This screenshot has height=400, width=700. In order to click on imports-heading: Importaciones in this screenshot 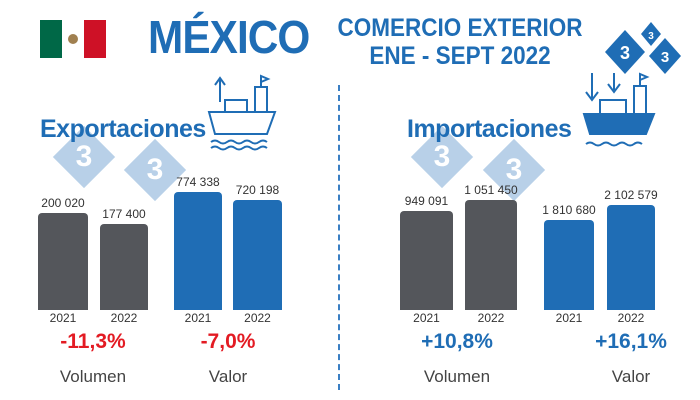, I will do `click(489, 129)`.